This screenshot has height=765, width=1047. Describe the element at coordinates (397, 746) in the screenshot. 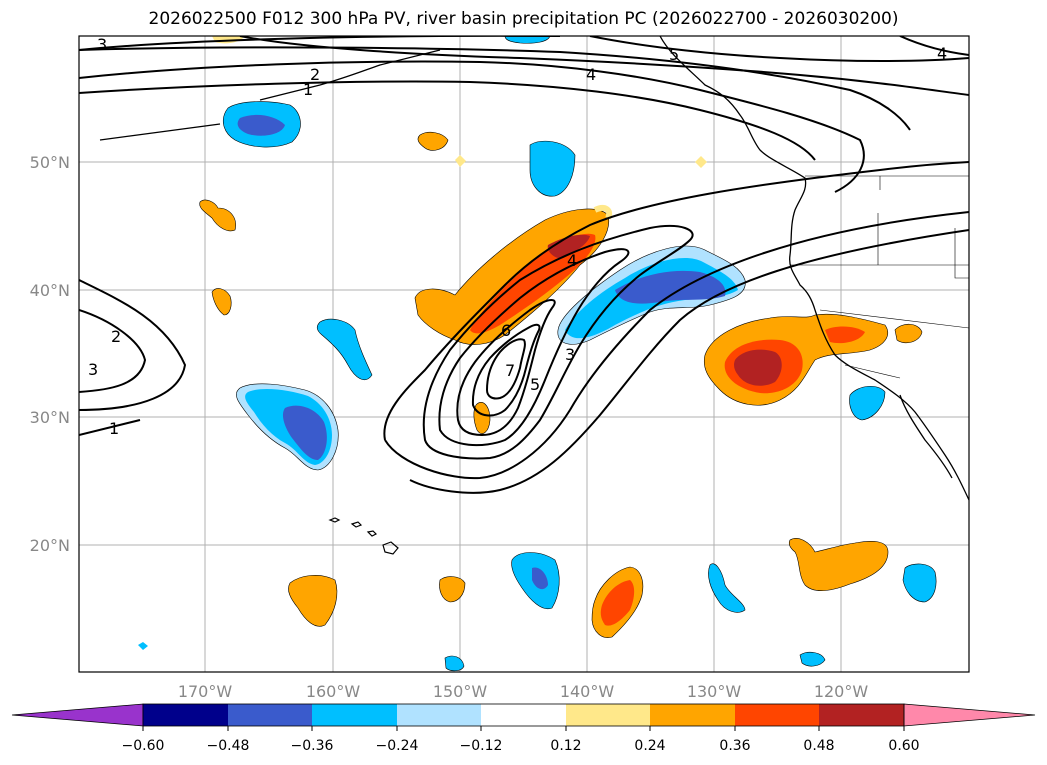

I see `colorbar-tick-label: −0.24` at that location.